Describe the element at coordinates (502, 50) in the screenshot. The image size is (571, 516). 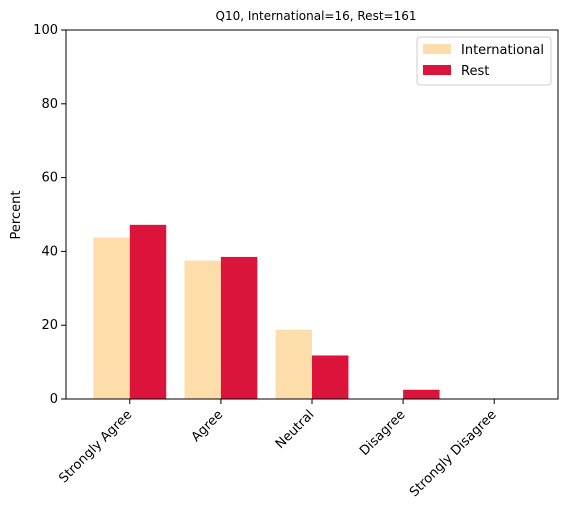
I see `legend-label: International` at that location.